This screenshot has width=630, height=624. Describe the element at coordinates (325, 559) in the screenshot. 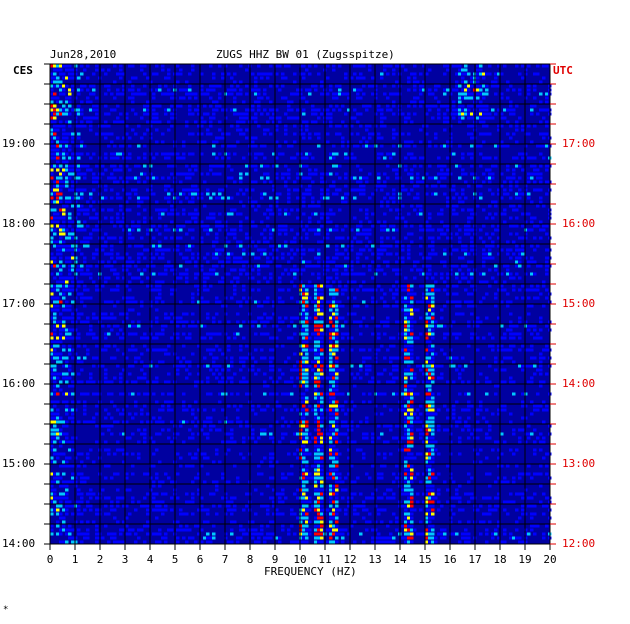

I see `x-tick-label: 11` at that location.